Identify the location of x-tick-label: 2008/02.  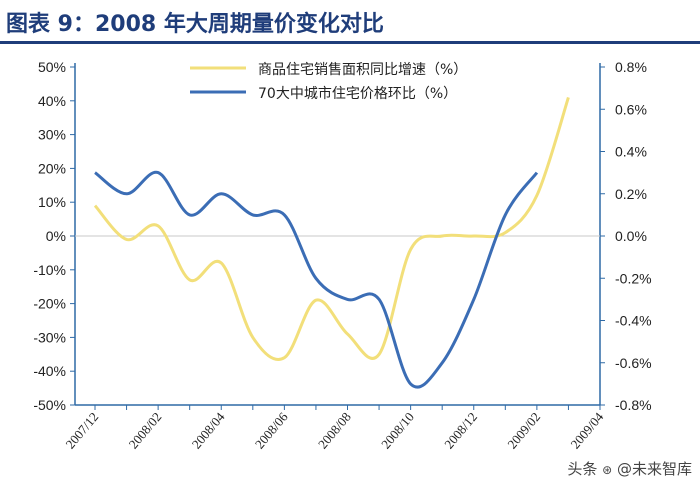
(145, 430).